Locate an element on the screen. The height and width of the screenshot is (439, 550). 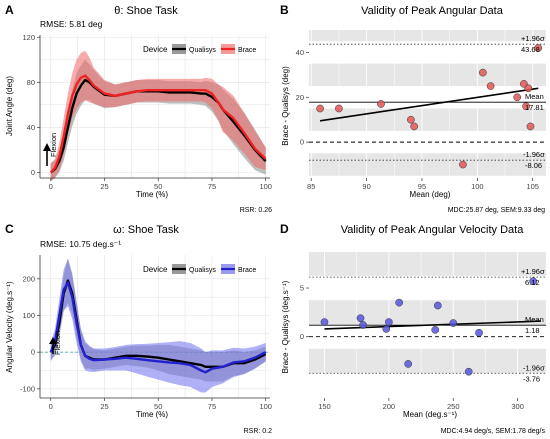
panel-title: Validity of Peak Angular Data is located at coordinates (432, 11).